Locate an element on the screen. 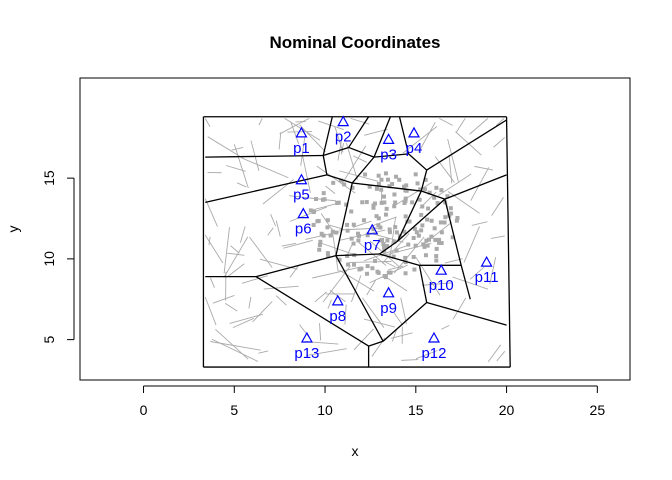  pump-p3-marker is located at coordinates (388, 138).